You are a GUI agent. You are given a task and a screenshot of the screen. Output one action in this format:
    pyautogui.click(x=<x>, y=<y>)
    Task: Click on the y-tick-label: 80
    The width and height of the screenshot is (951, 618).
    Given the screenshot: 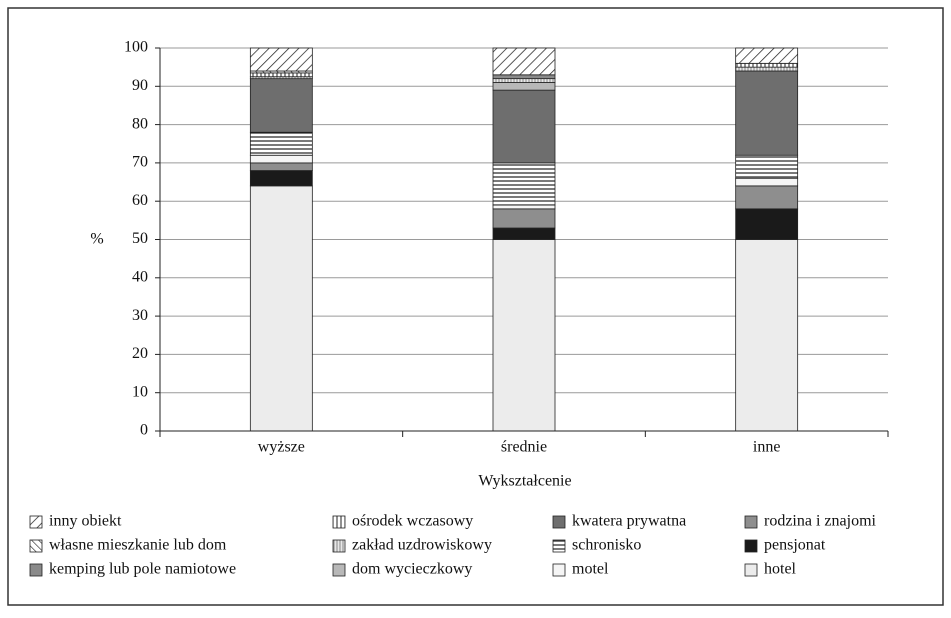 What is the action you would take?
    pyautogui.click(x=140, y=123)
    